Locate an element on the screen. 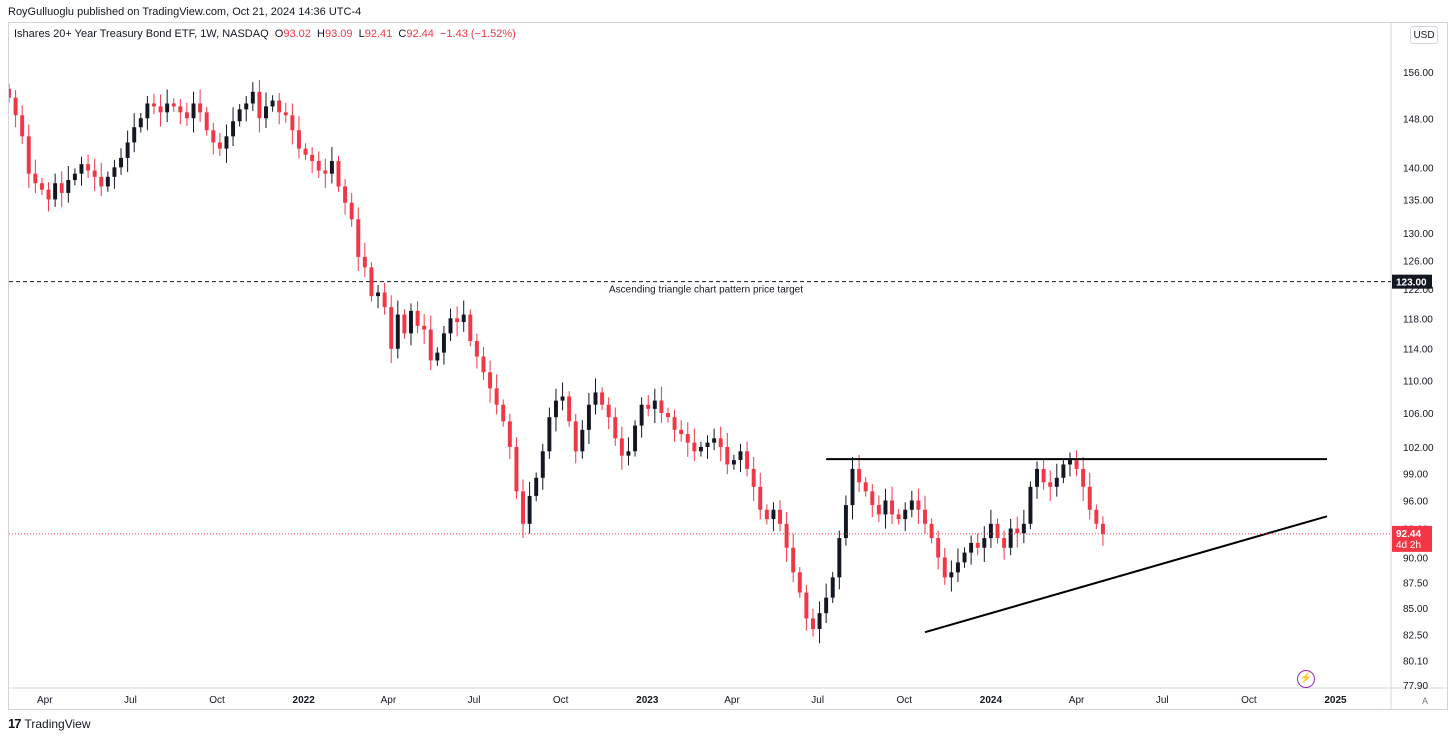 The width and height of the screenshot is (1456, 739). y-tick-label: 96.00 is located at coordinates (1415, 502).